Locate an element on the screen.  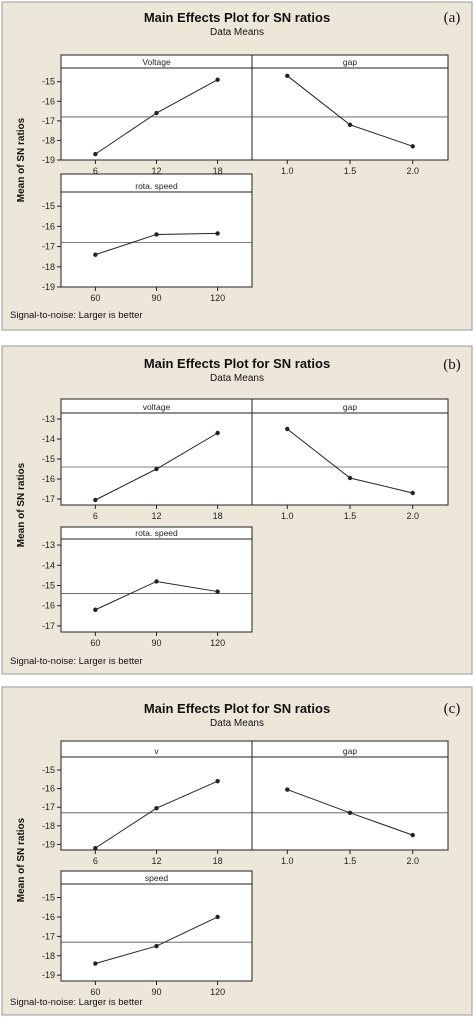
panel-1: v -19 -18 -17 -16 -15 6 12 18 is located at coordinates (147, 803).